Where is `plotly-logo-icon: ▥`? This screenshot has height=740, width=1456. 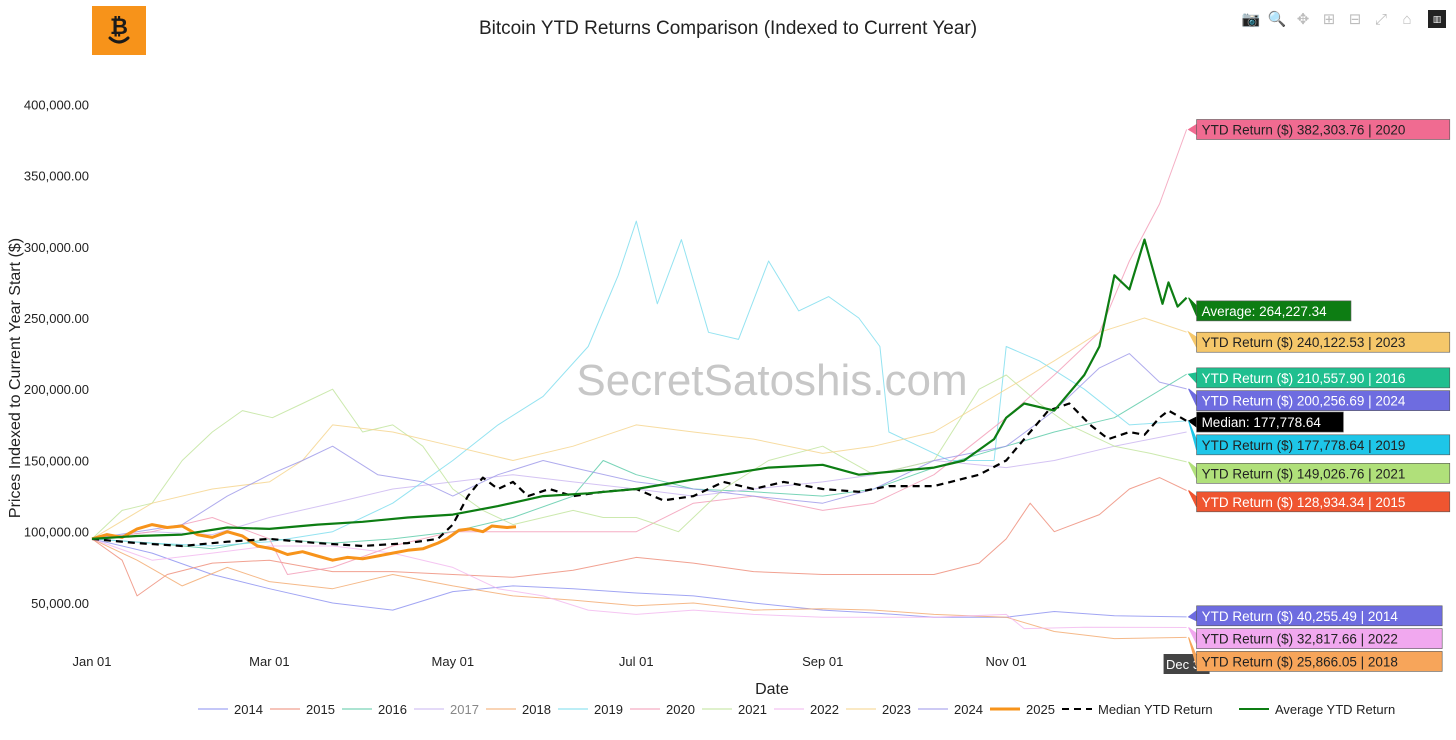
plotly-logo-icon: ▥ is located at coordinates (1437, 19).